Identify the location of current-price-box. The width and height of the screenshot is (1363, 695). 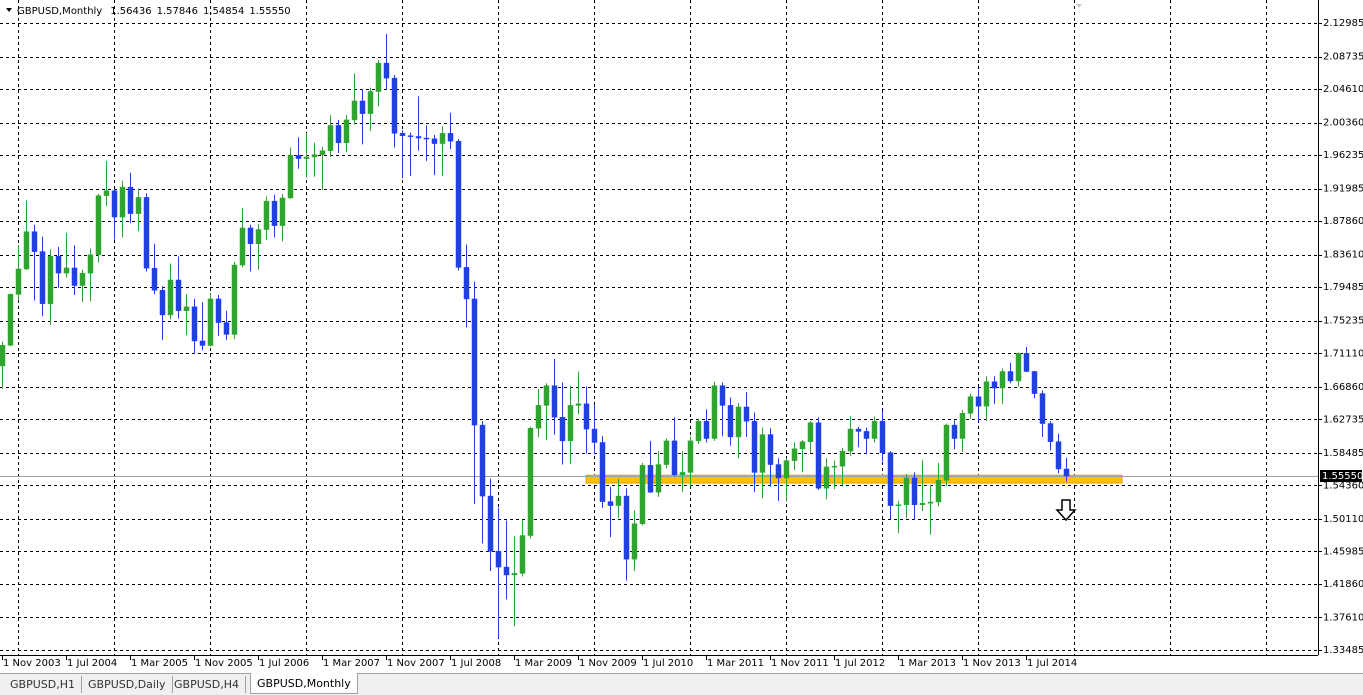
(1341, 475).